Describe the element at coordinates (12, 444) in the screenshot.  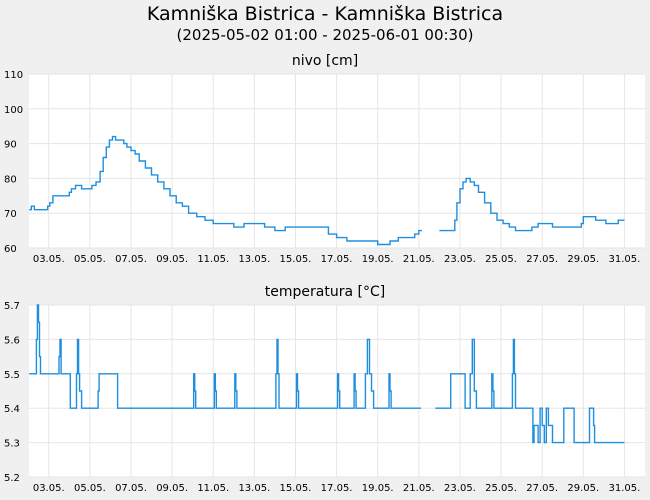
I see `y-tick-label: 5.3` at that location.